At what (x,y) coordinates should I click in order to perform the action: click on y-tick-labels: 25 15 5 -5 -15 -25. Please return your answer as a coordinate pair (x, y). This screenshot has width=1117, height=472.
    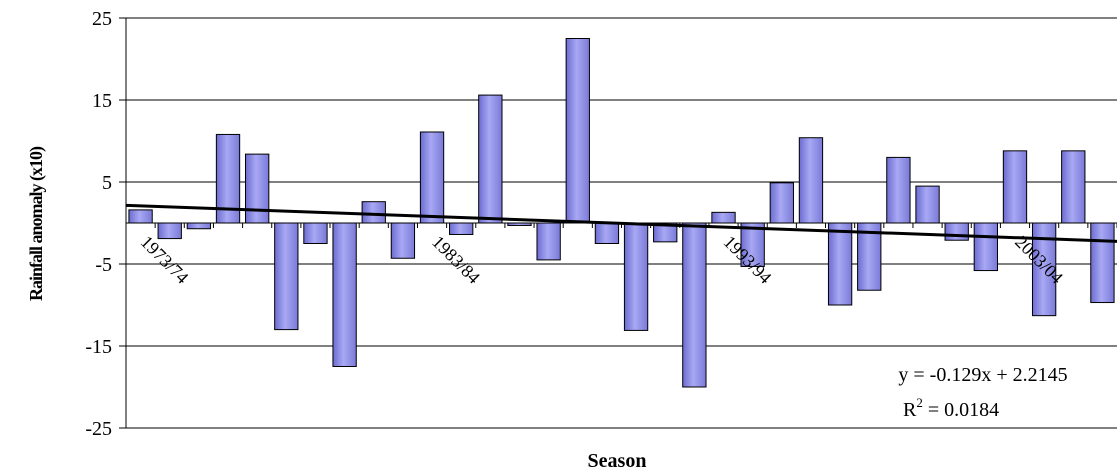
    Looking at the image, I should click on (98, 224).